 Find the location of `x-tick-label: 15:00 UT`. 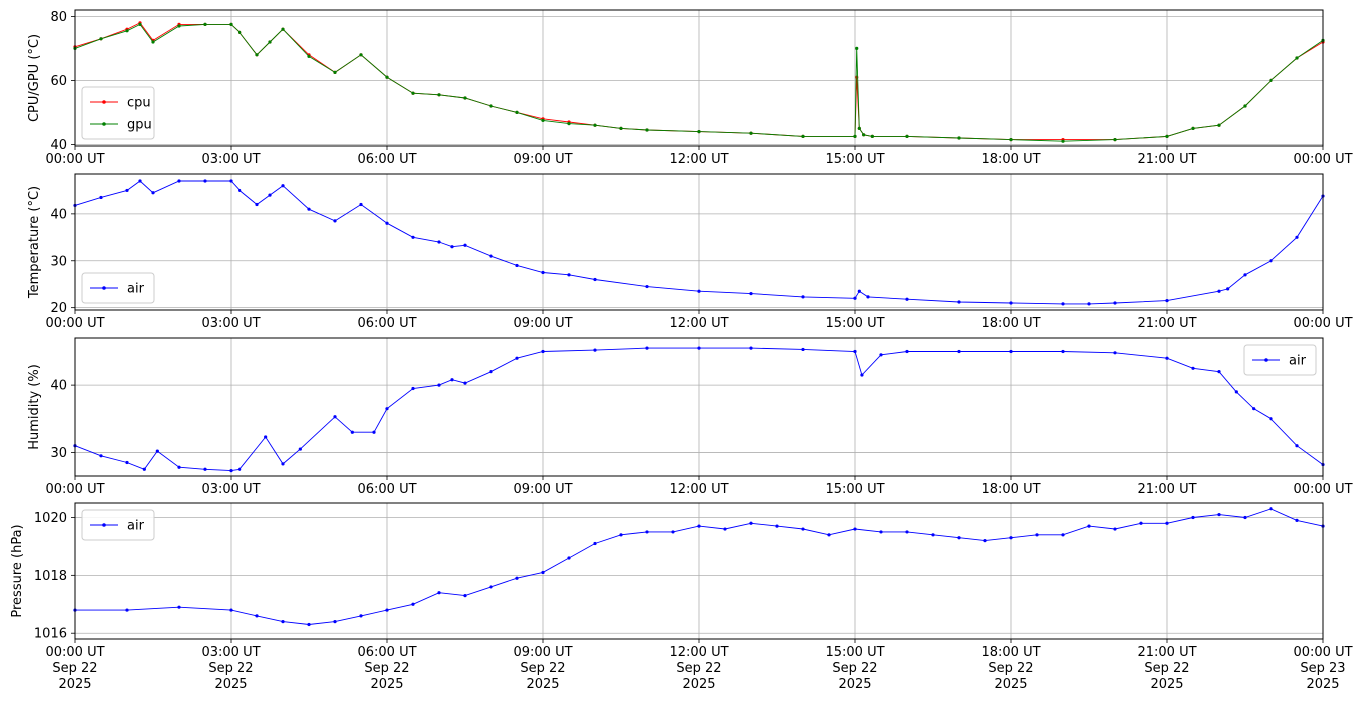

x-tick-label: 15:00 UT is located at coordinates (854, 489).